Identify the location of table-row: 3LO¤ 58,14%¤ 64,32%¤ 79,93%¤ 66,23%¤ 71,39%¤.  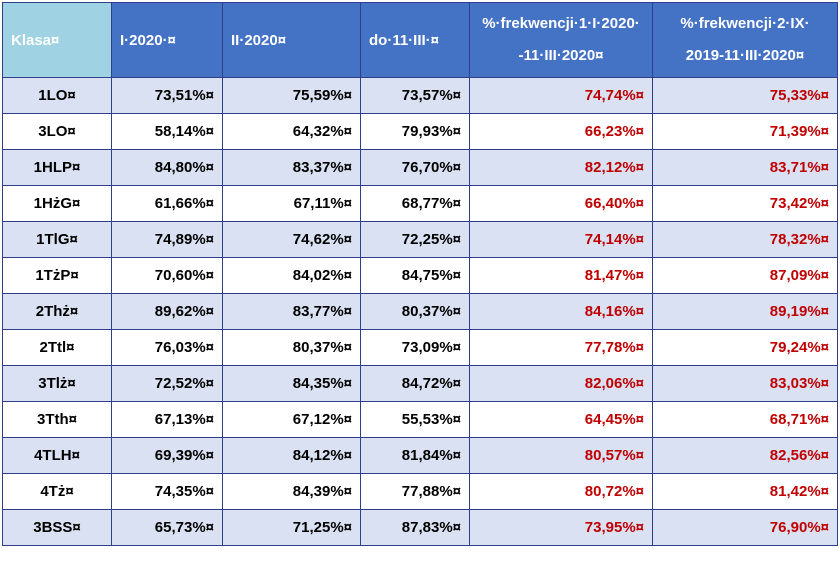
(420, 131).